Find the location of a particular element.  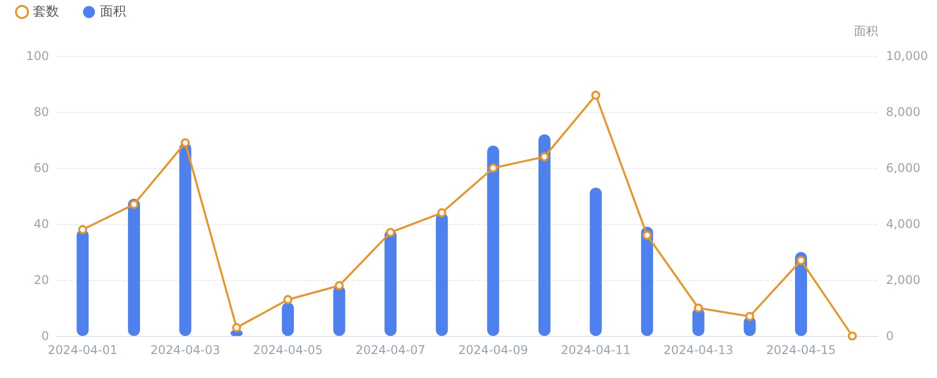

x-tick-label: 2024-04-11 is located at coordinates (595, 350).